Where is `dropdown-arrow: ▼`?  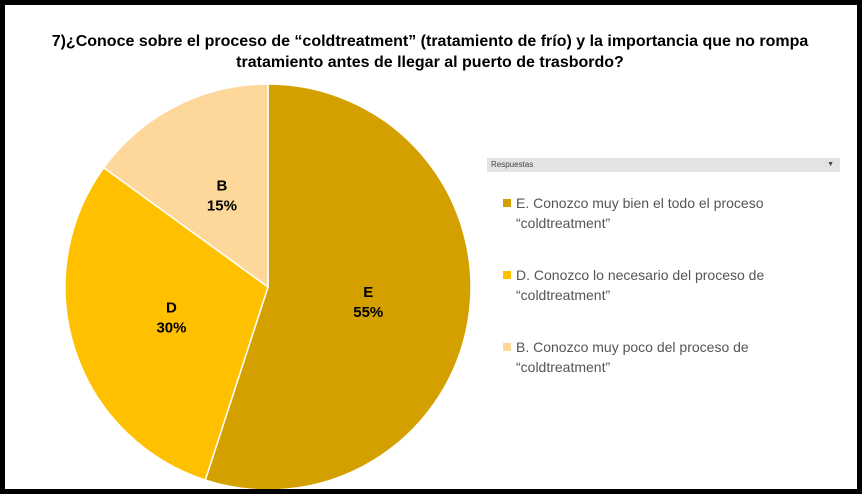
dropdown-arrow: ▼ is located at coordinates (830, 164).